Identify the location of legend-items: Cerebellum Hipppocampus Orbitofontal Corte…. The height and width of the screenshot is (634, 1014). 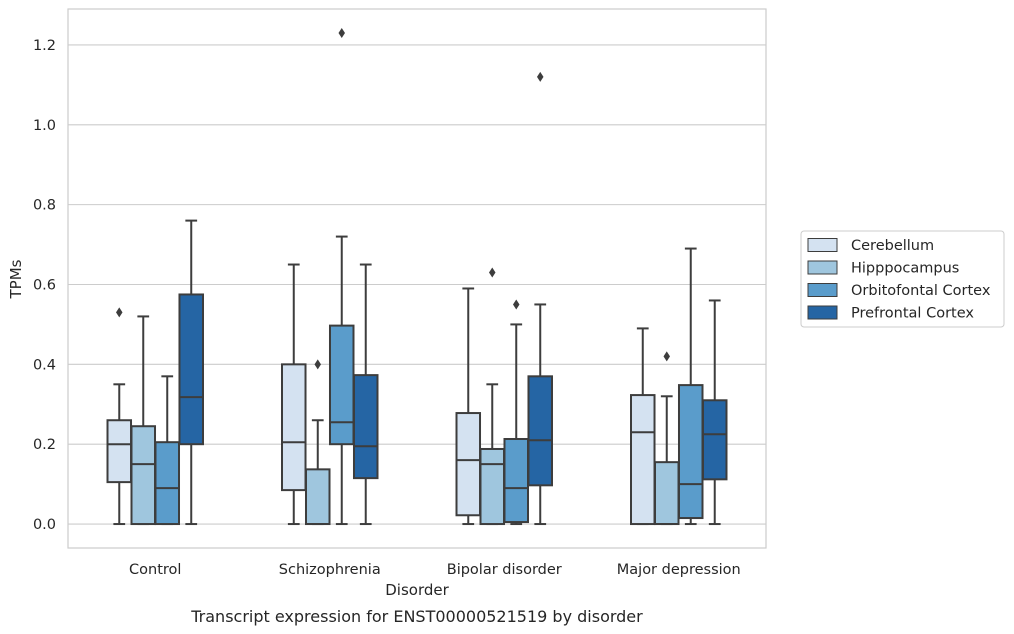
(899, 280).